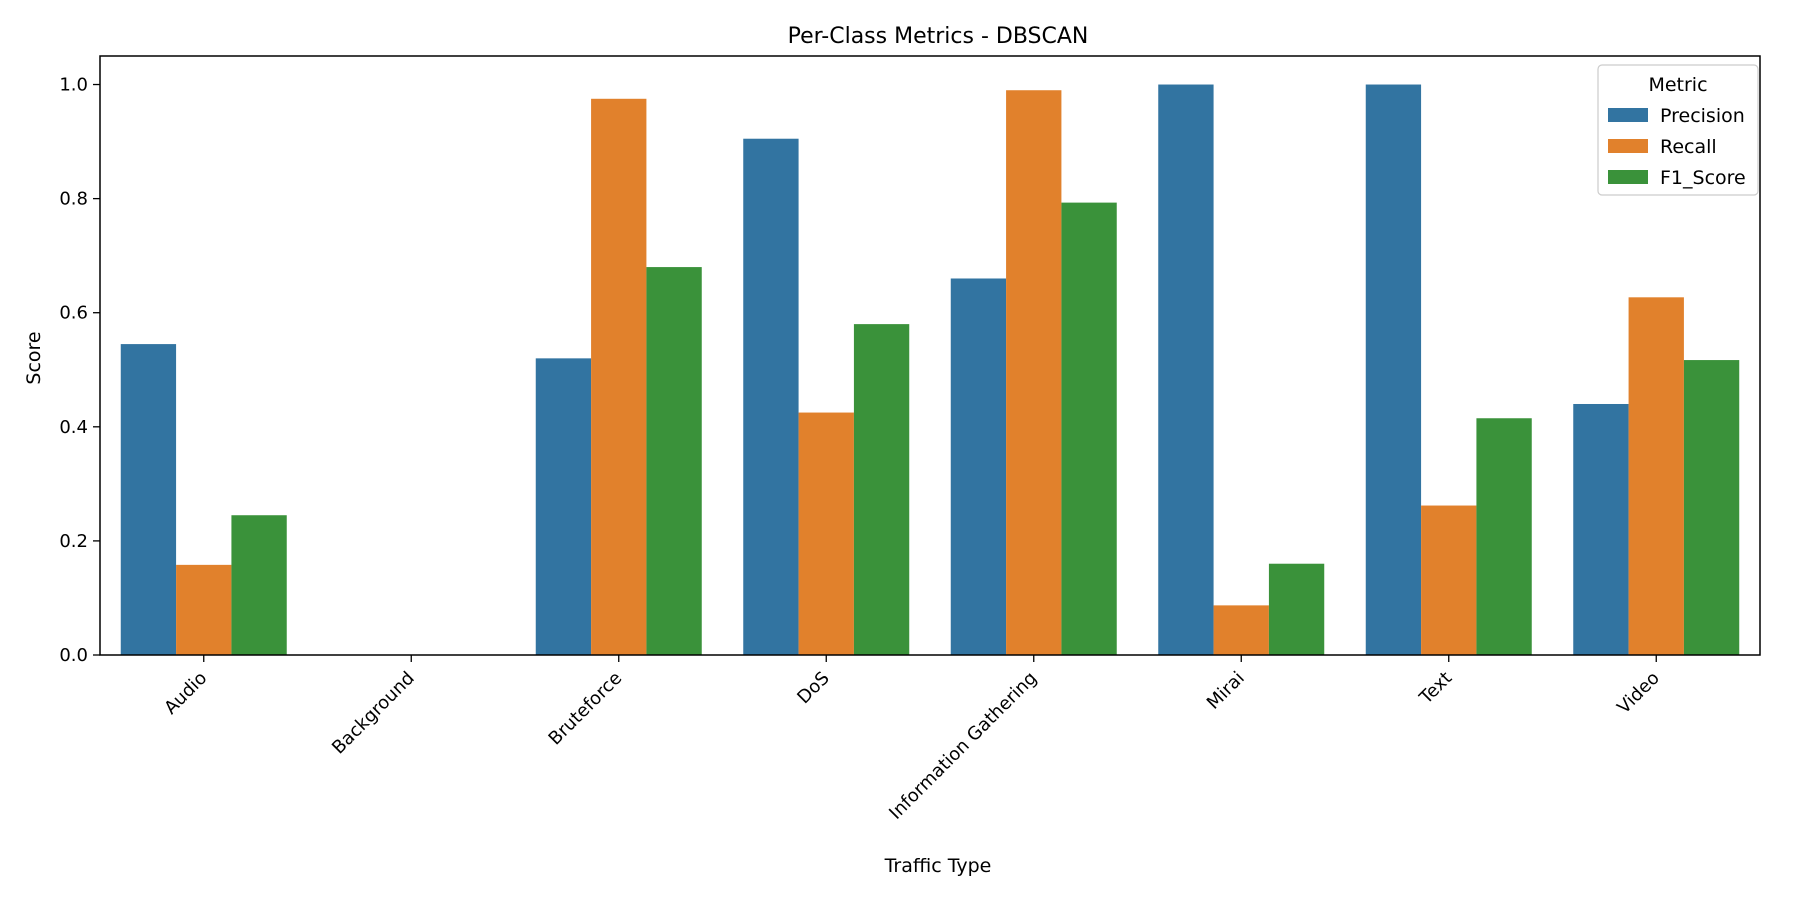 The height and width of the screenshot is (900, 1800). I want to click on x-axis-label: Traffic Type, so click(938, 866).